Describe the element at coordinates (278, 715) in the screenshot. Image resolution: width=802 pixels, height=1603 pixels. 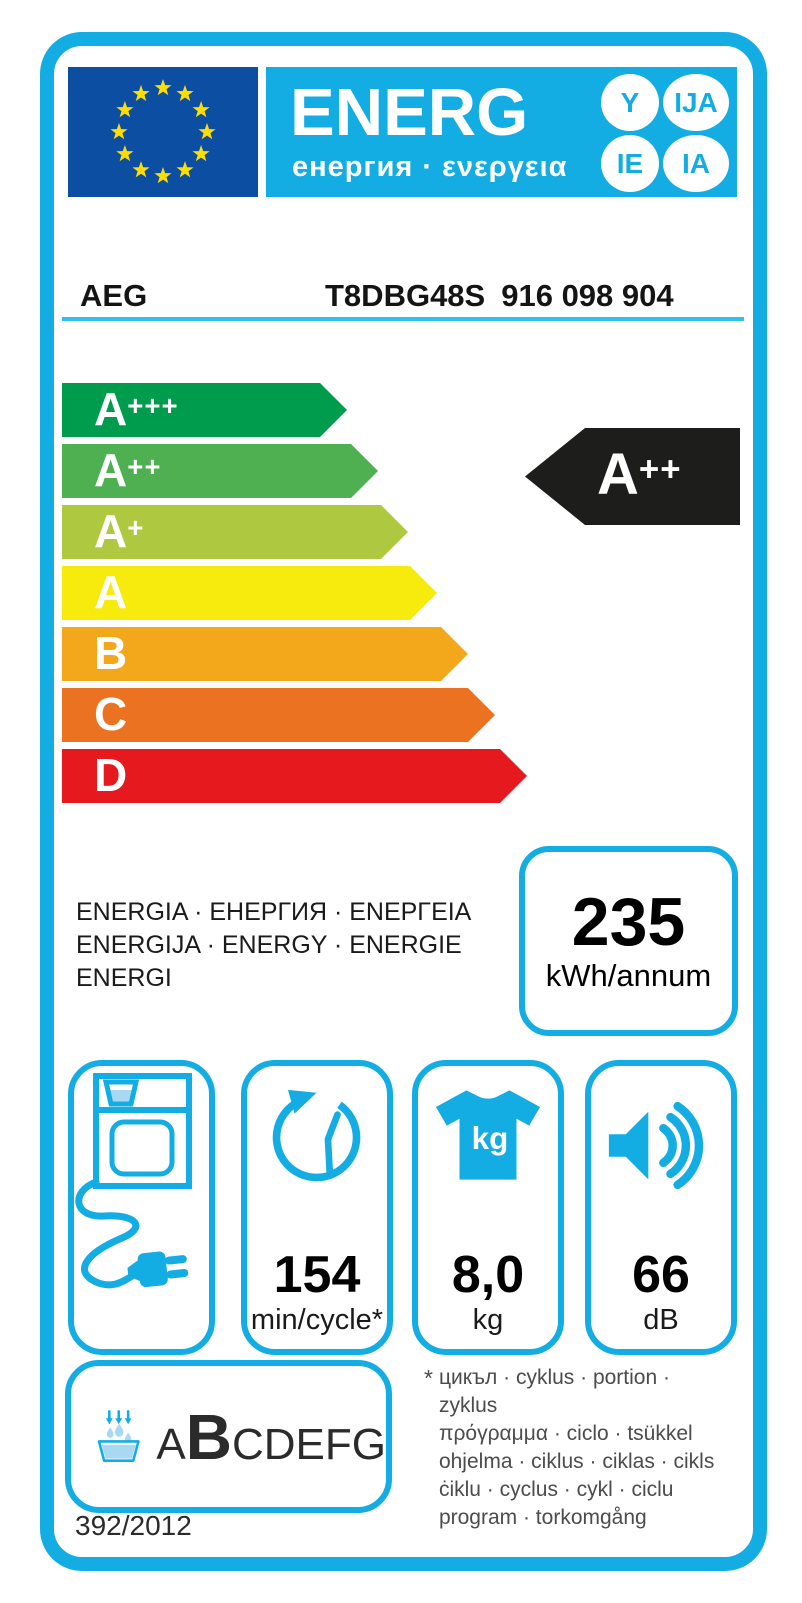
I see `scale-arrow-c: C` at that location.